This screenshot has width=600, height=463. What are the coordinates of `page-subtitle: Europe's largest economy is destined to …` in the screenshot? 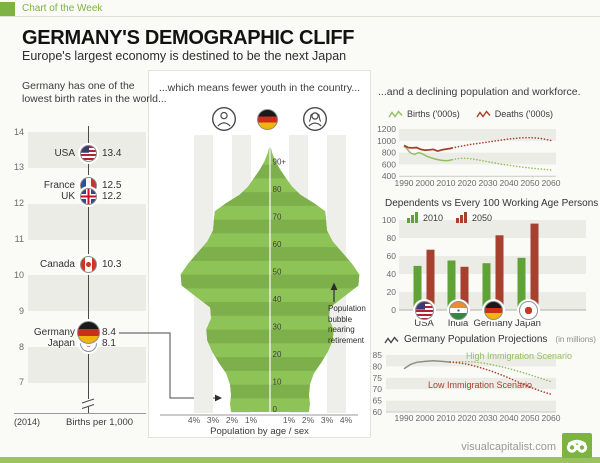 It's located at (184, 56).